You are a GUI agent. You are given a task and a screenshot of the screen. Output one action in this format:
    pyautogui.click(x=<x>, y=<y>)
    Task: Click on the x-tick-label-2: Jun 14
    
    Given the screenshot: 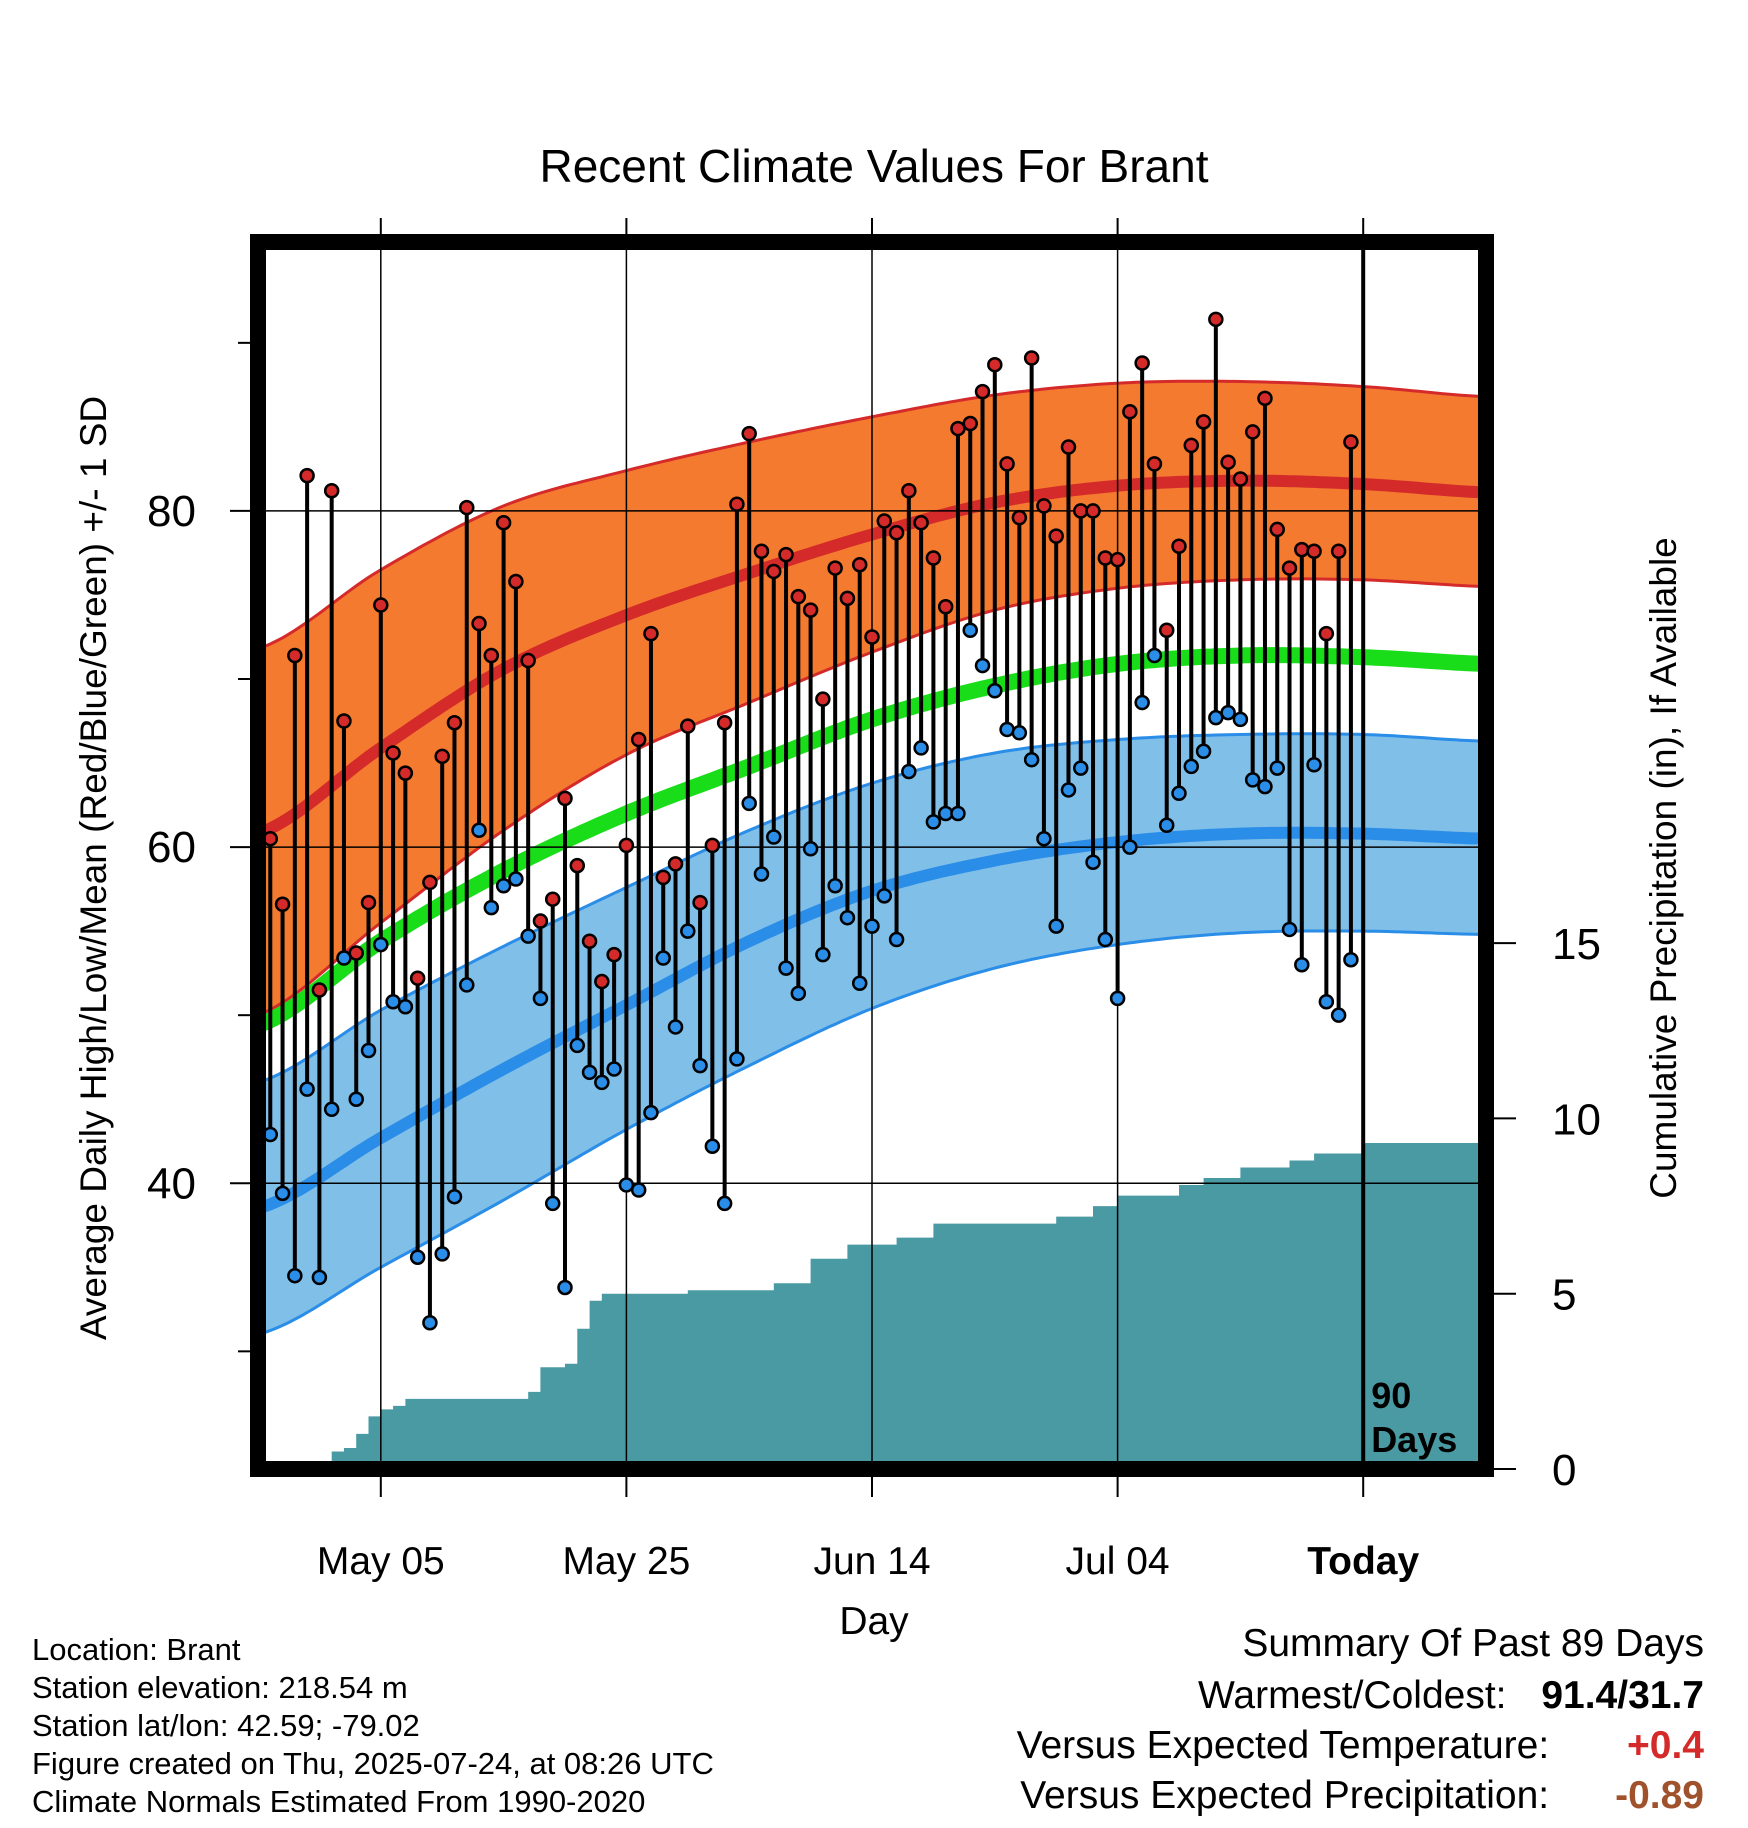 What is the action you would take?
    pyautogui.click(x=871, y=1561)
    